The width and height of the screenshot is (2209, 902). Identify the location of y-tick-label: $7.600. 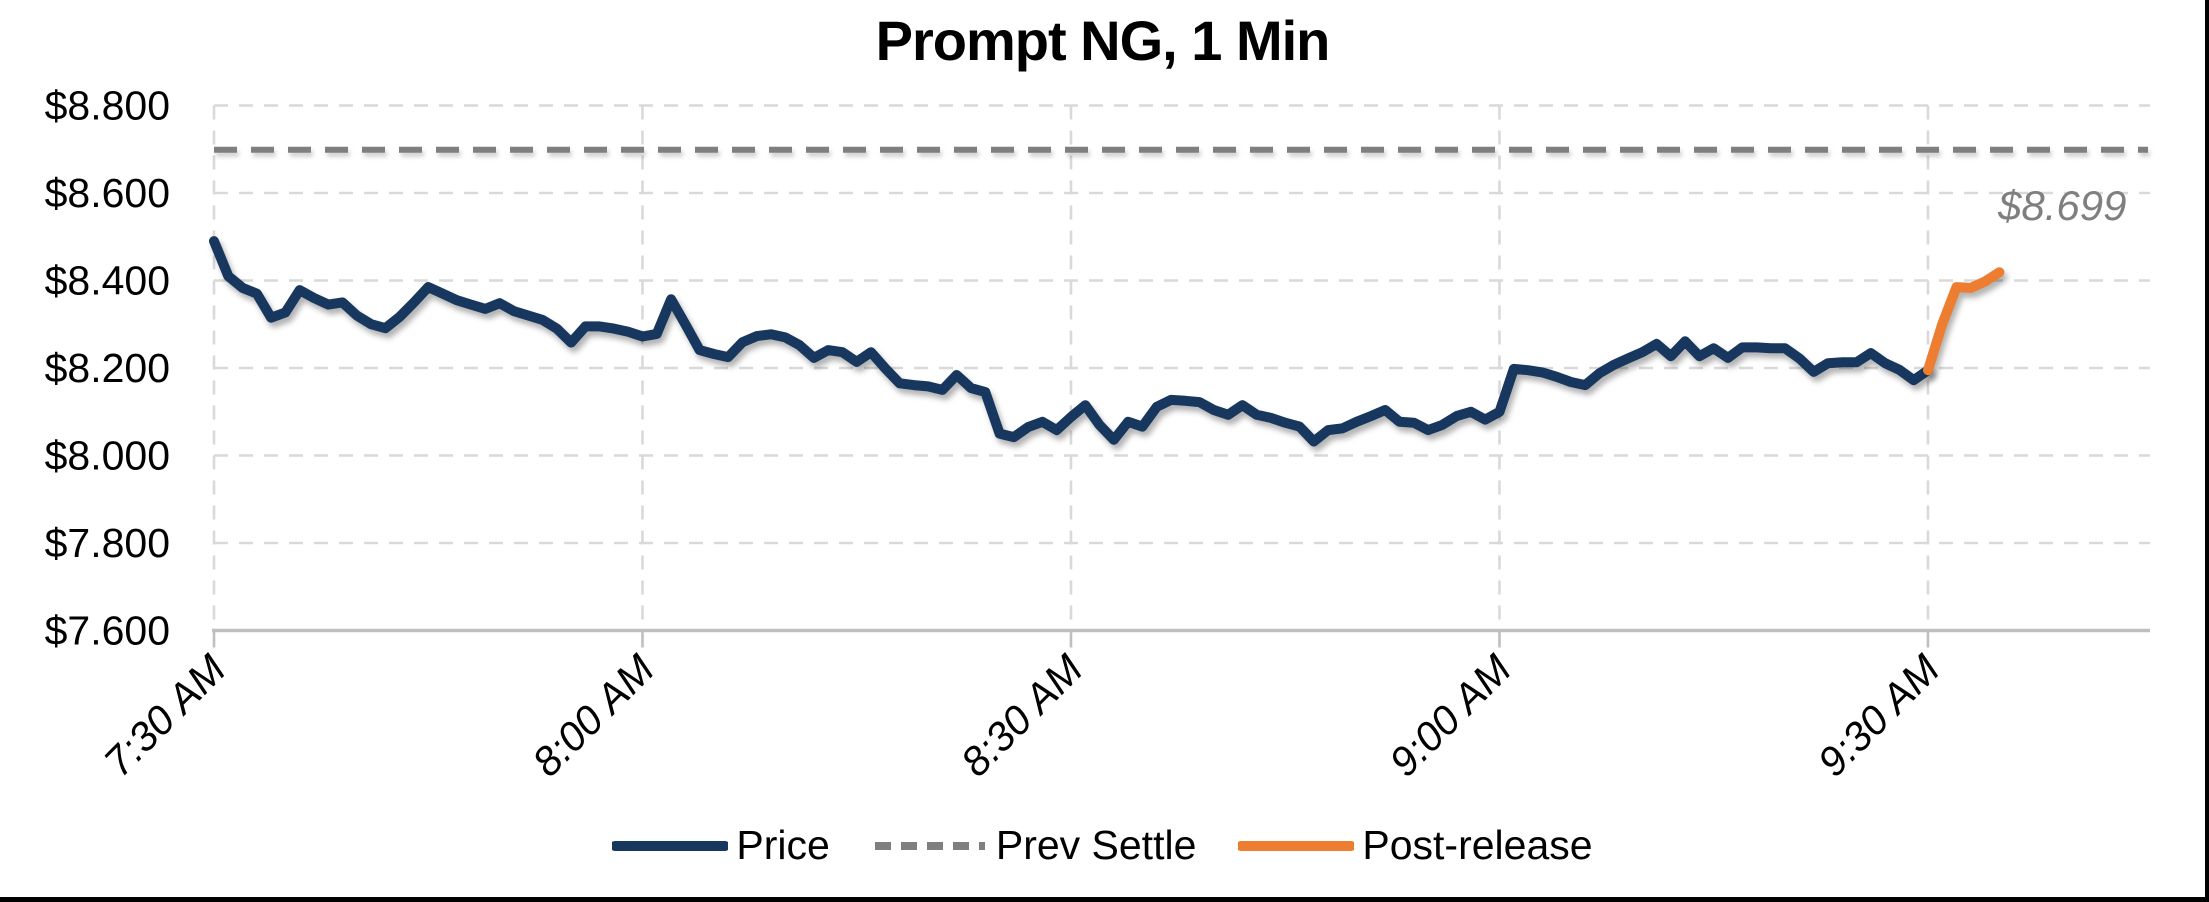
(107, 631).